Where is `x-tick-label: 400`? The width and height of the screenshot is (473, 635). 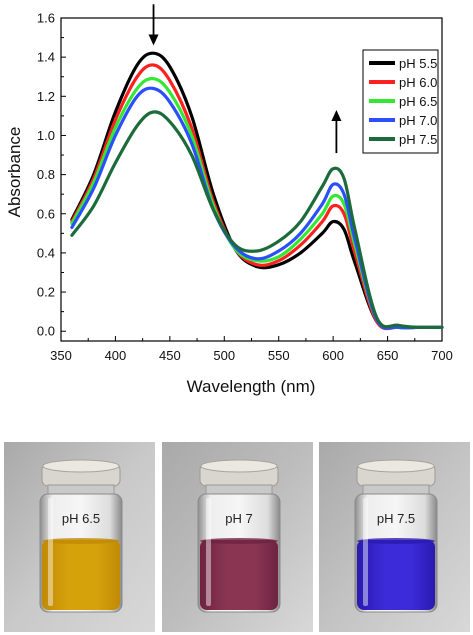 x-tick-label: 400 is located at coordinates (116, 355).